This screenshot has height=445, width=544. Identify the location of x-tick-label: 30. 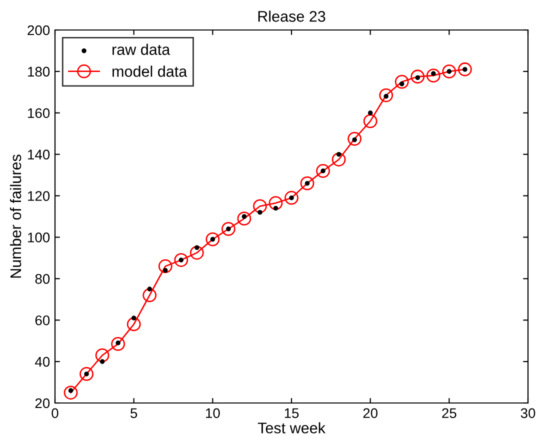
(528, 413).